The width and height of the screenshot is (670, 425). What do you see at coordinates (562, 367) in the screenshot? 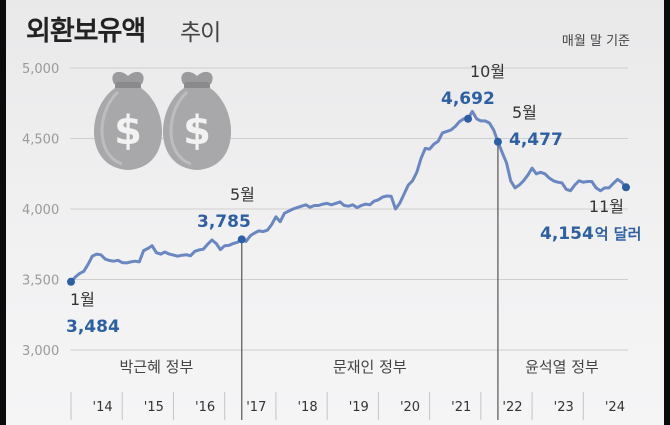
I see `era-label: 윤석열 정부` at bounding box center [562, 367].